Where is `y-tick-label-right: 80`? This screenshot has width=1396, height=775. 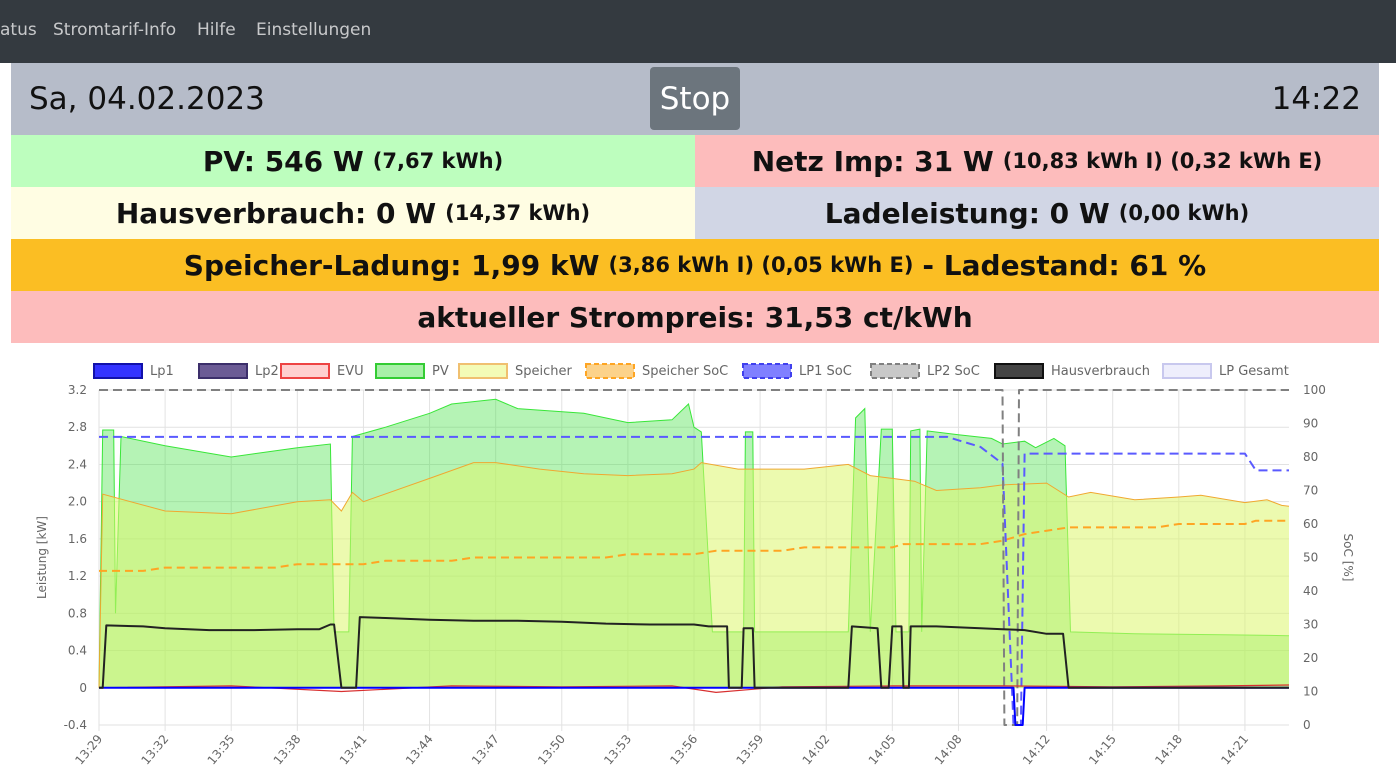
y-tick-label-right: 80 is located at coordinates (1310, 457).